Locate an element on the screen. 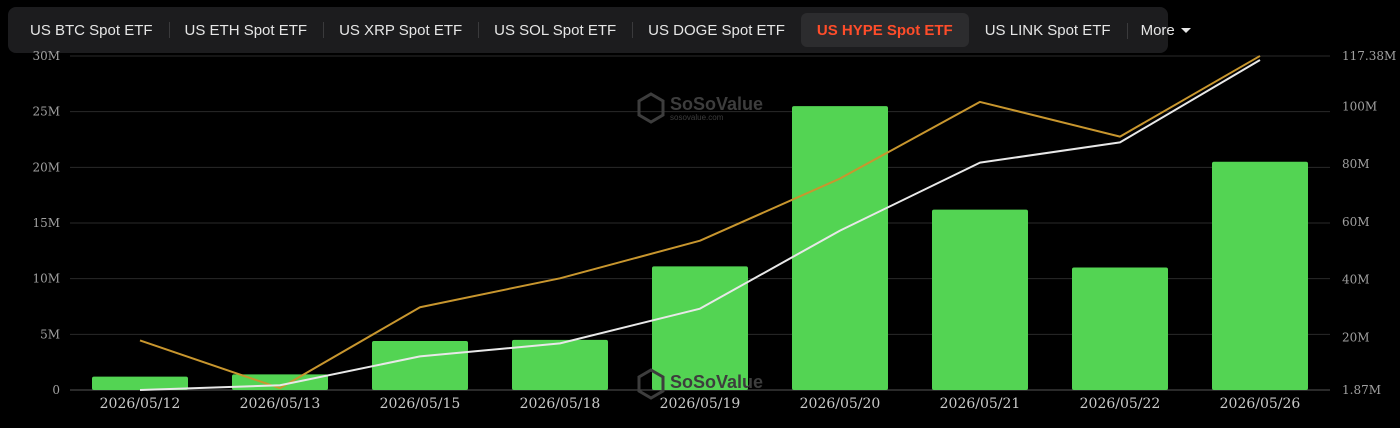  x-tick-label: 2026/05/20 is located at coordinates (840, 404).